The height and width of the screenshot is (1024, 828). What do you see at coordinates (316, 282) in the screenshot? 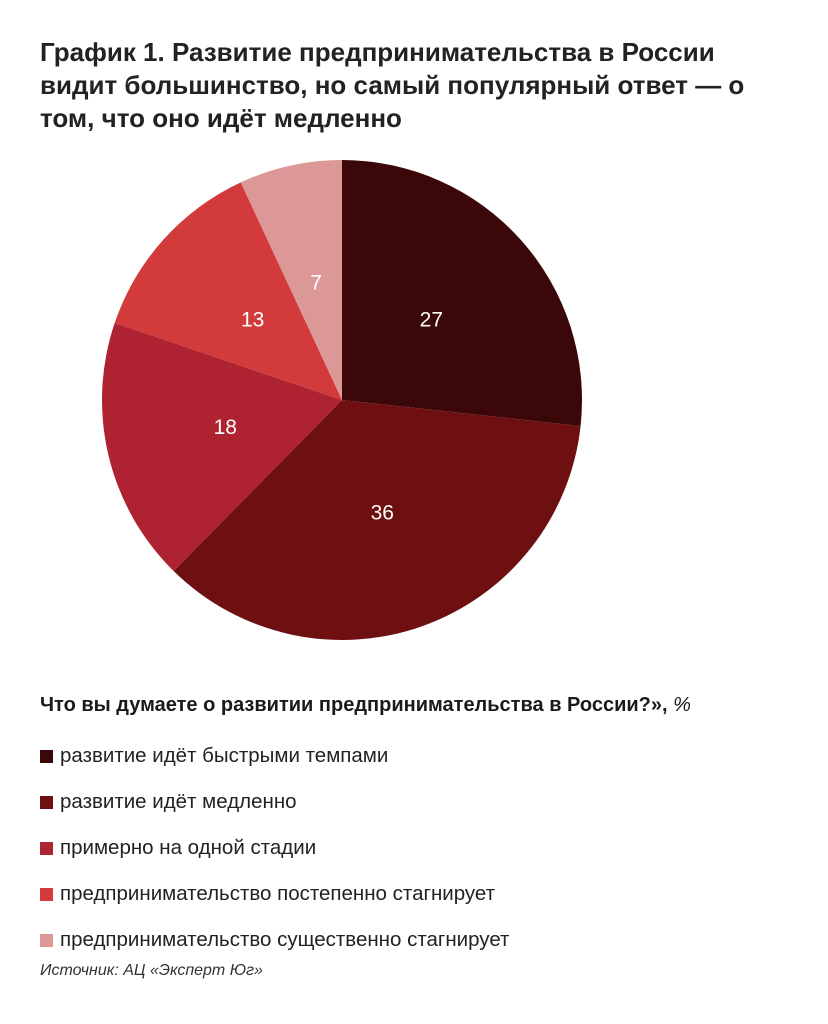
I see `pie-slice-value-5: 7` at bounding box center [316, 282].